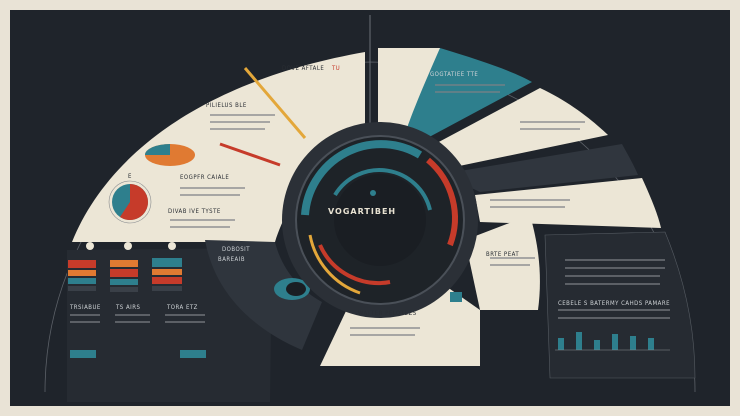  Describe the element at coordinates (205, 177) in the screenshot. I see `label-left-mid-header: EOGPFR CAIALE` at that location.